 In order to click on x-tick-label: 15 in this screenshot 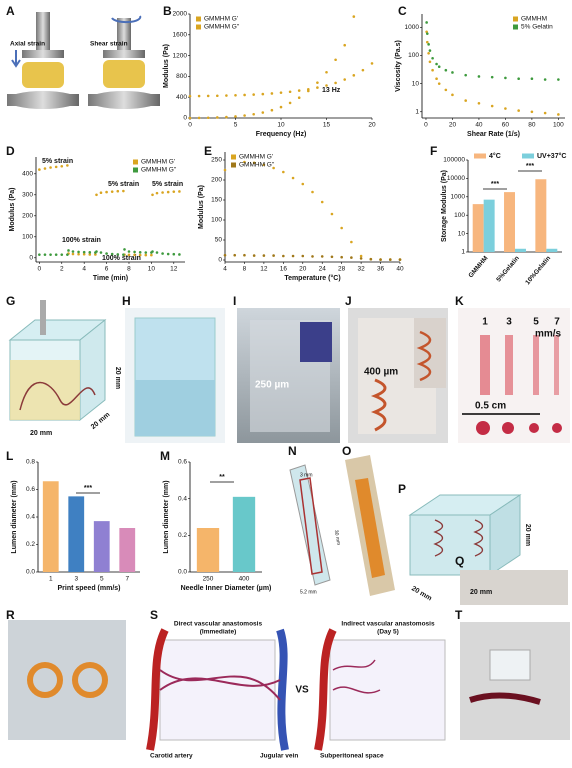, I will do `click(327, 125)`.